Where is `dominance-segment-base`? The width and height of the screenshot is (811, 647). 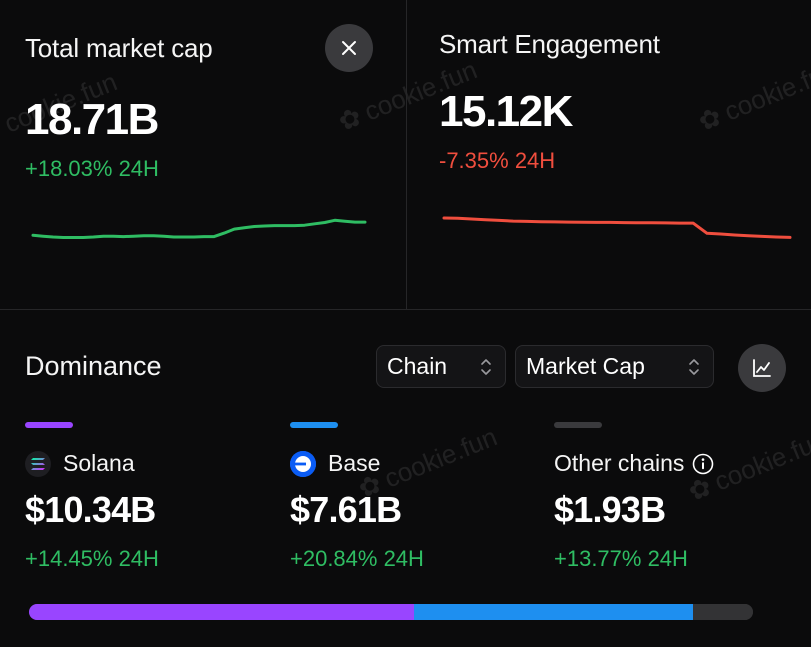 dominance-segment-base is located at coordinates (553, 612).